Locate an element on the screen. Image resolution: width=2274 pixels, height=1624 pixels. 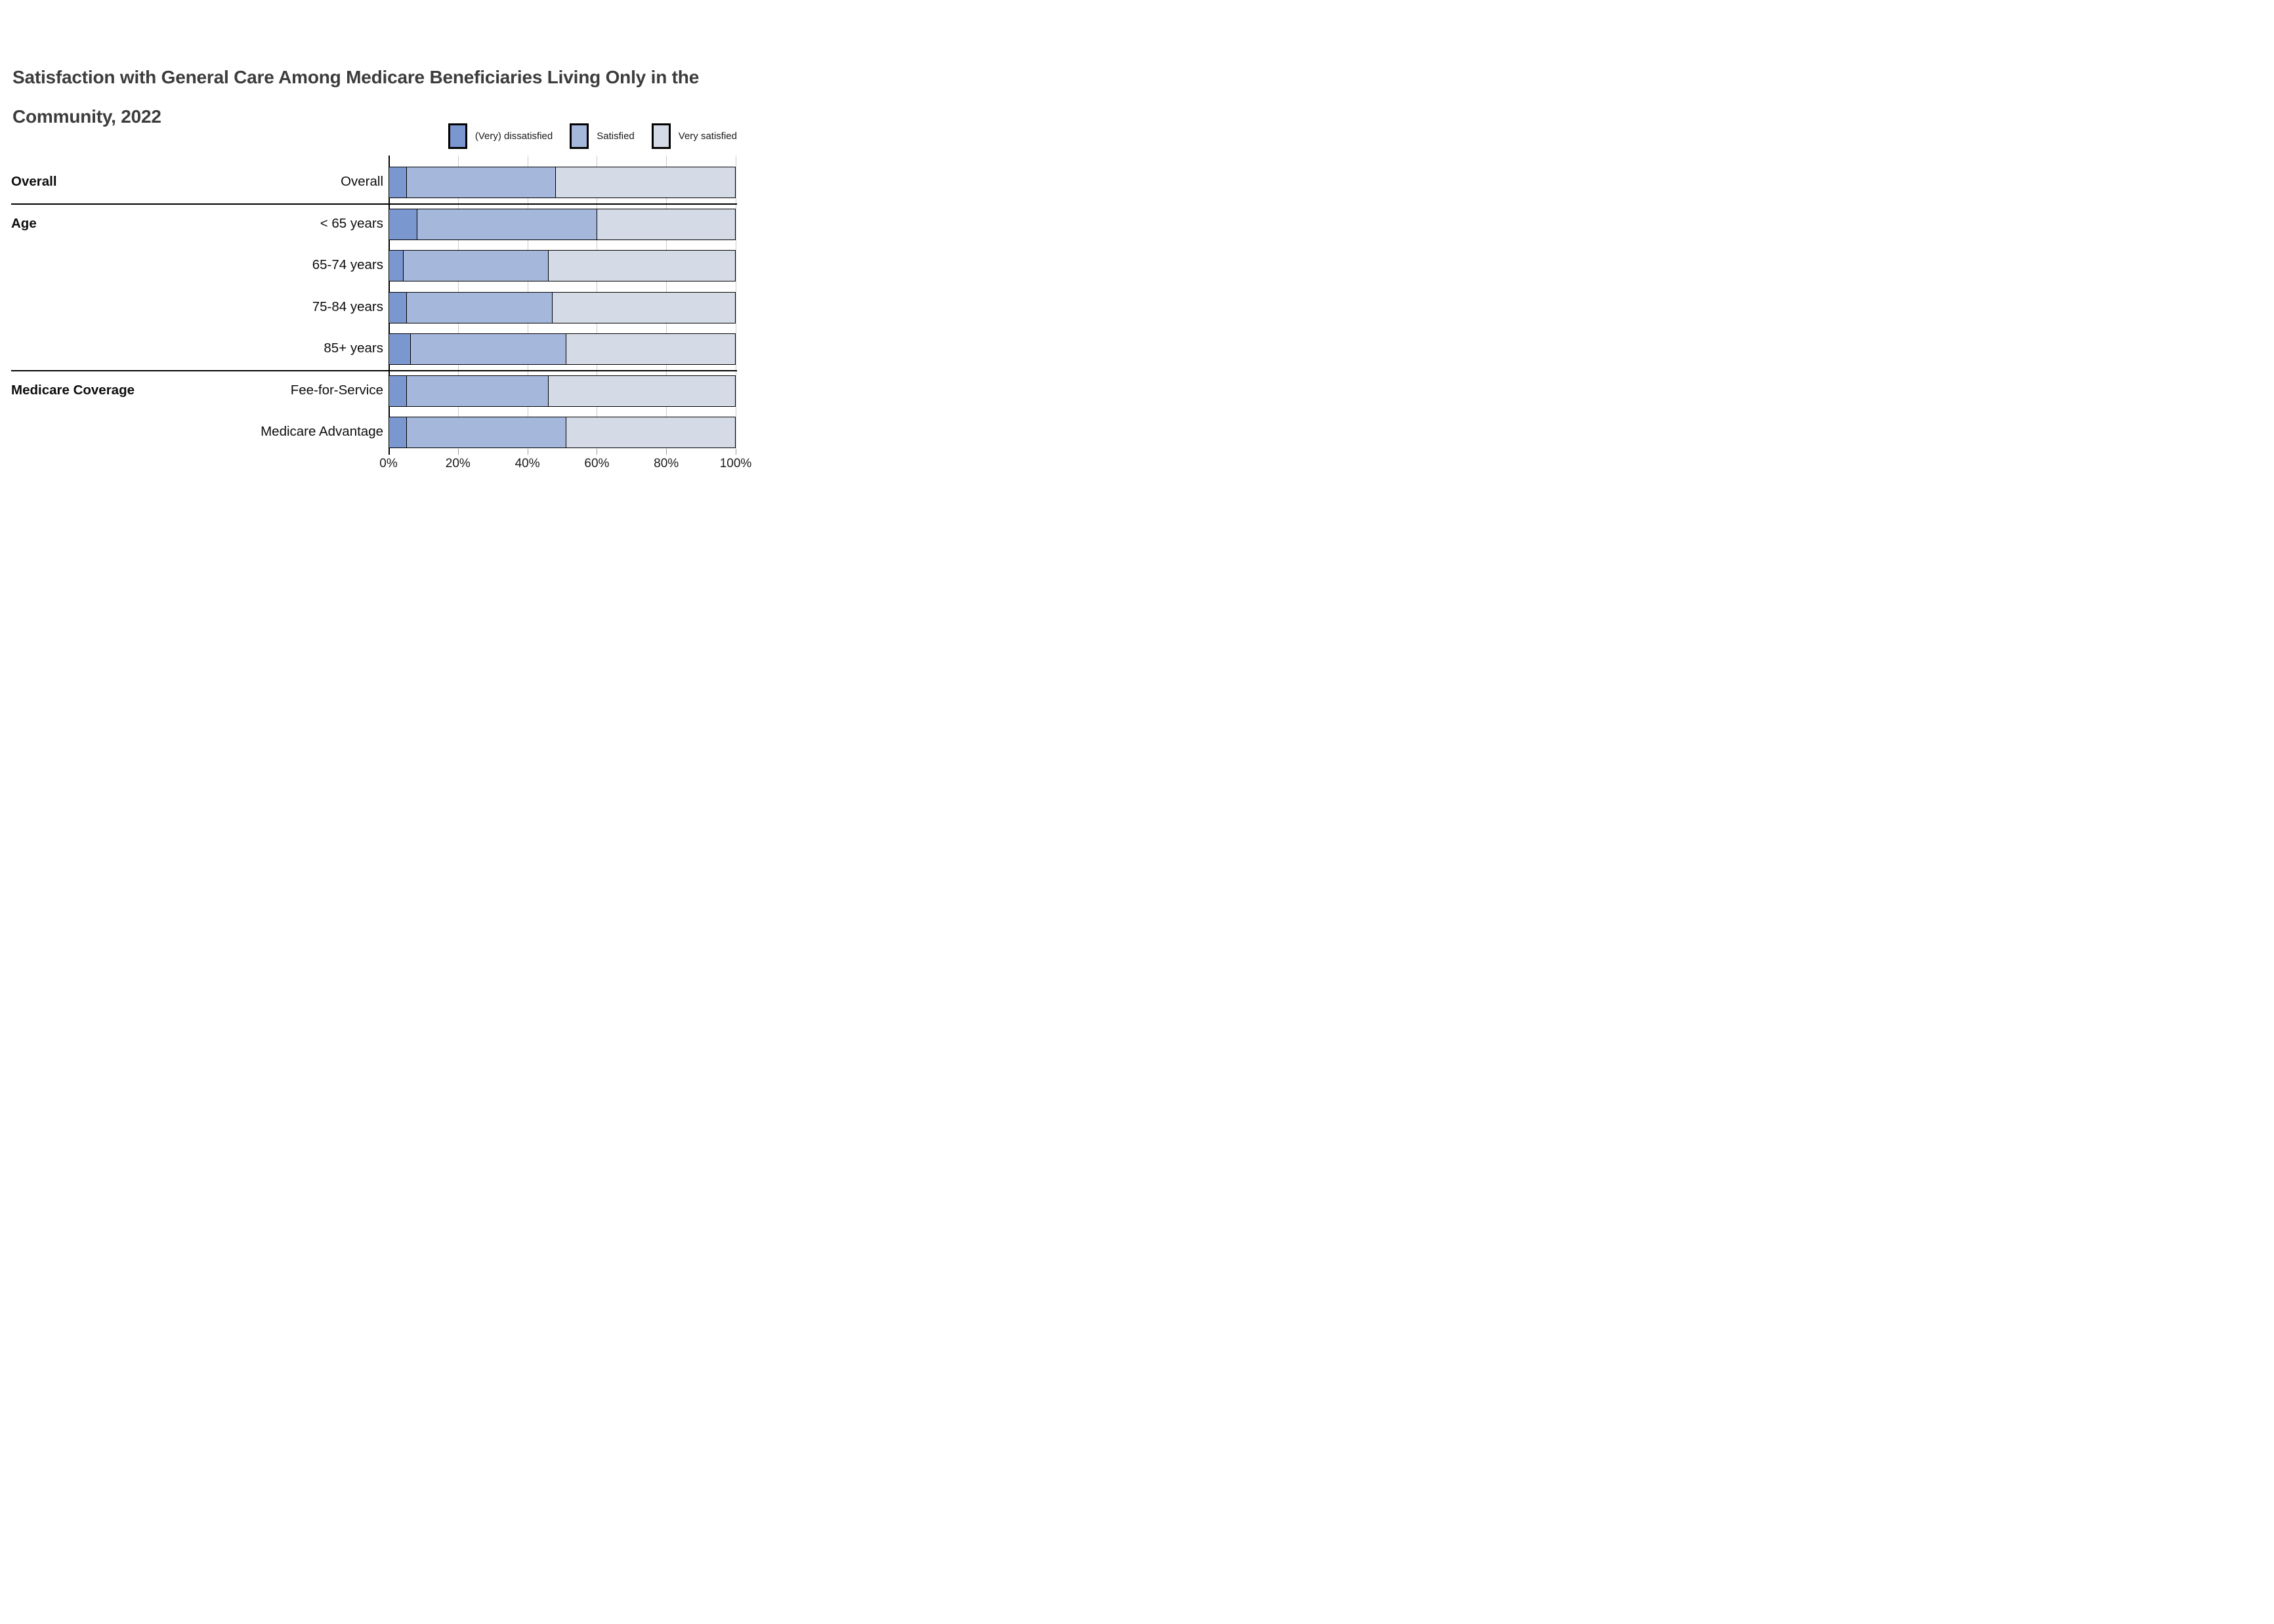
legend-item: Very satisfied is located at coordinates (694, 136).